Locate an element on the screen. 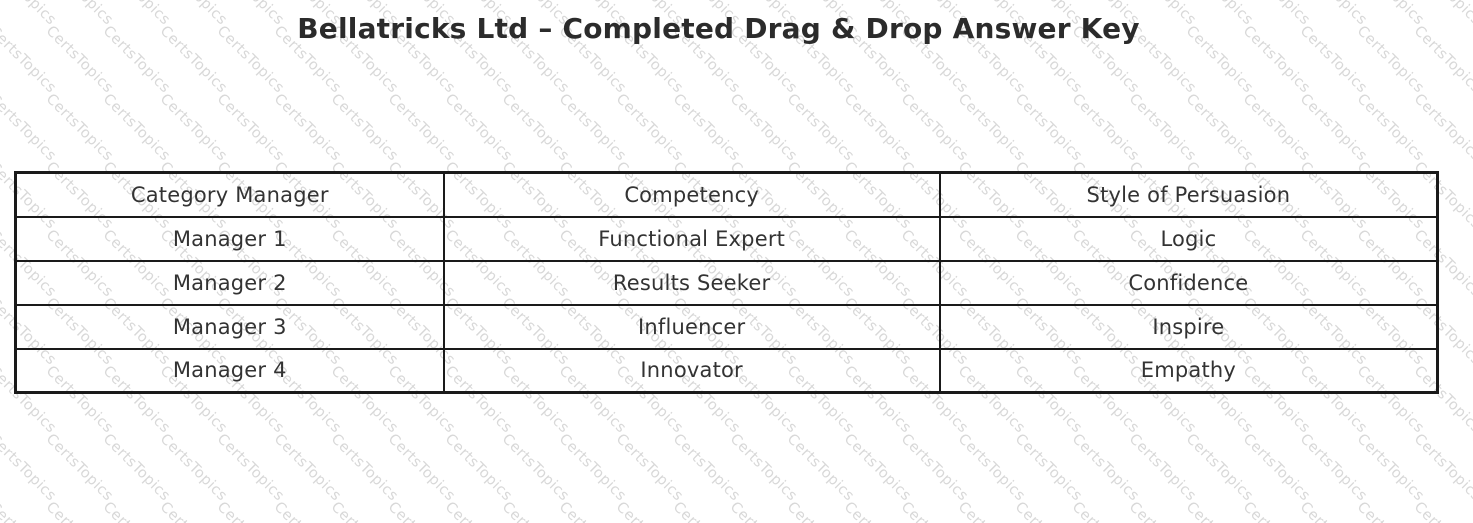 This screenshot has width=1473, height=523. cell-manager-3-name: Manager 3 is located at coordinates (229, 326).